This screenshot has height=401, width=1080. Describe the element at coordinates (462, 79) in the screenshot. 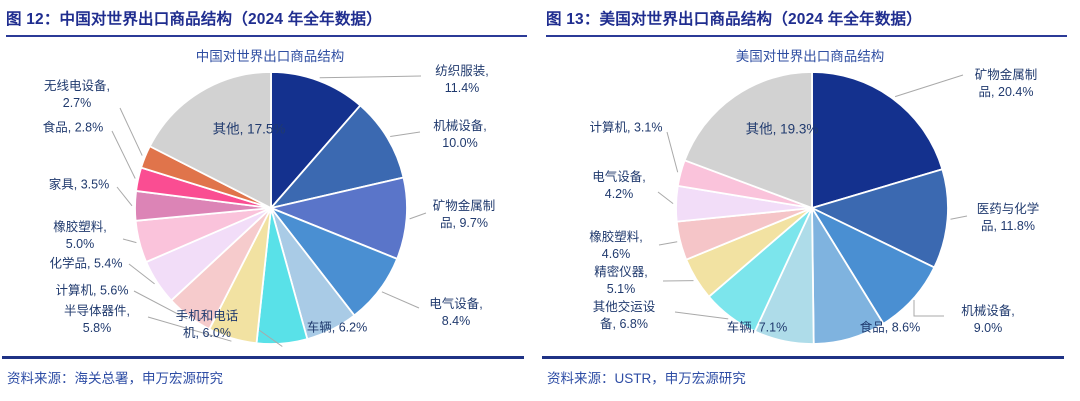

I see `slice-label-纺织服装: 纺织服装, 11.4%` at that location.